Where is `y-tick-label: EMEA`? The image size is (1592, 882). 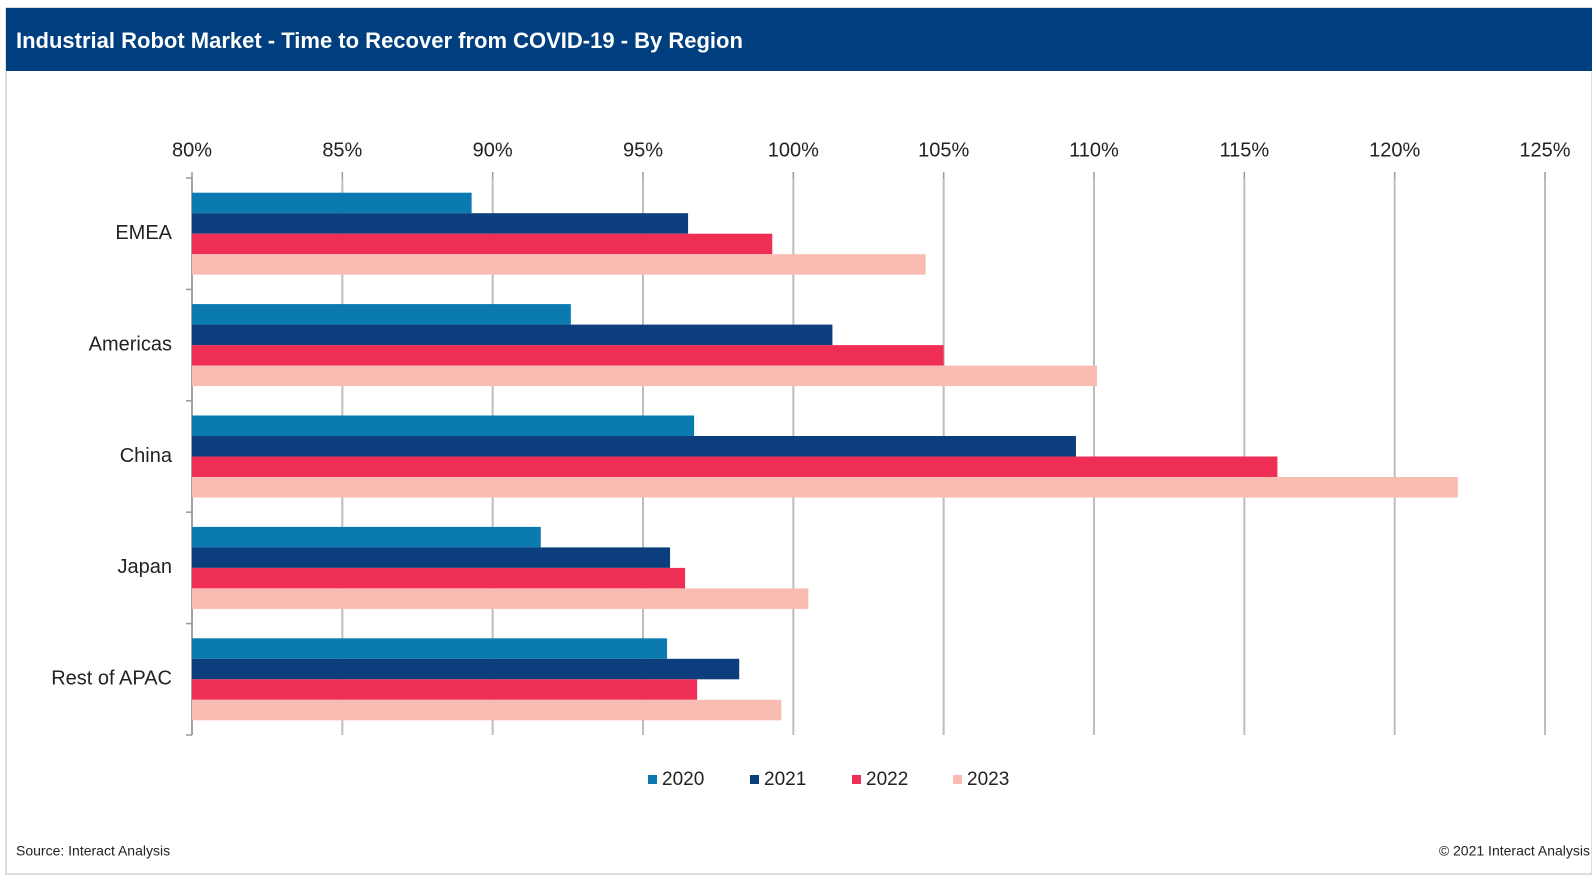
y-tick-label: EMEA is located at coordinates (143, 233).